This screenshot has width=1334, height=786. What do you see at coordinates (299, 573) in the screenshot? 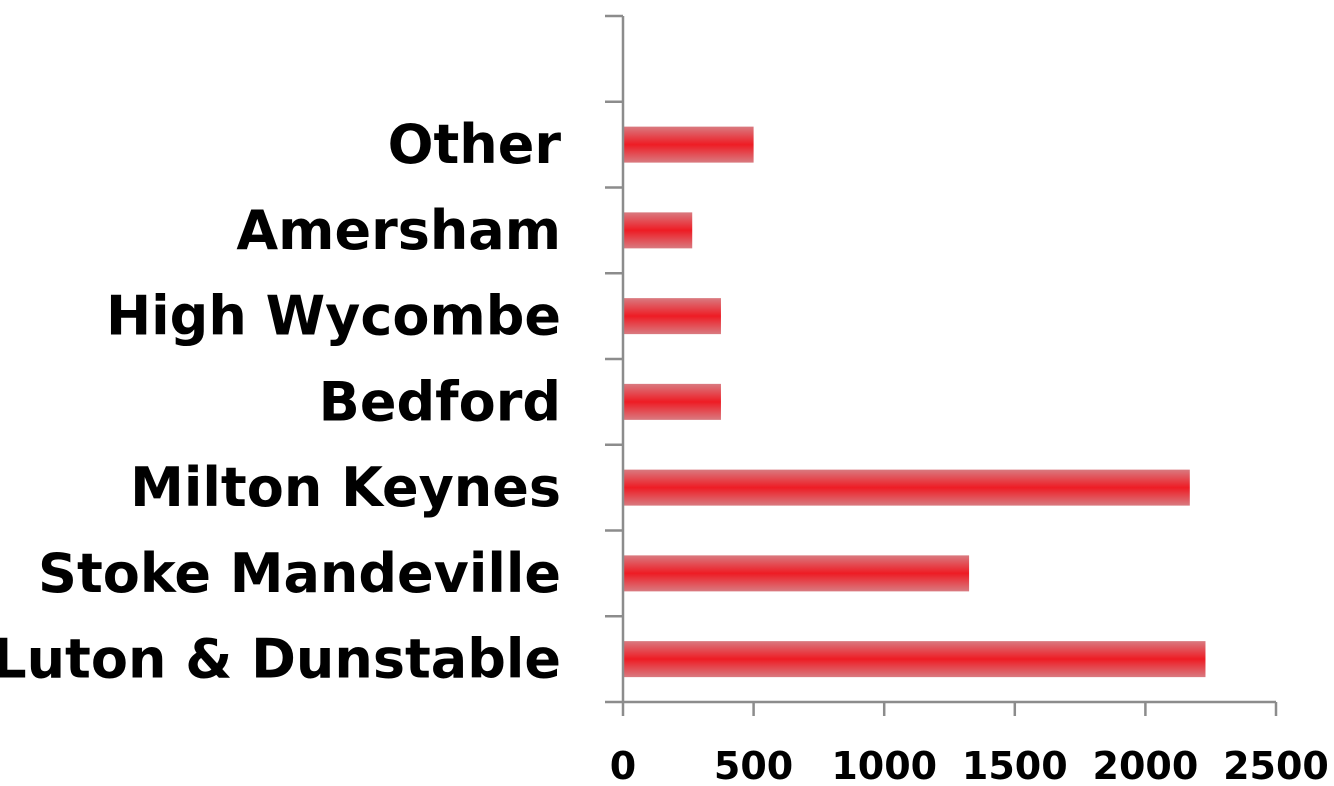
I see `category-label: Stoke Mandeville` at bounding box center [299, 573].